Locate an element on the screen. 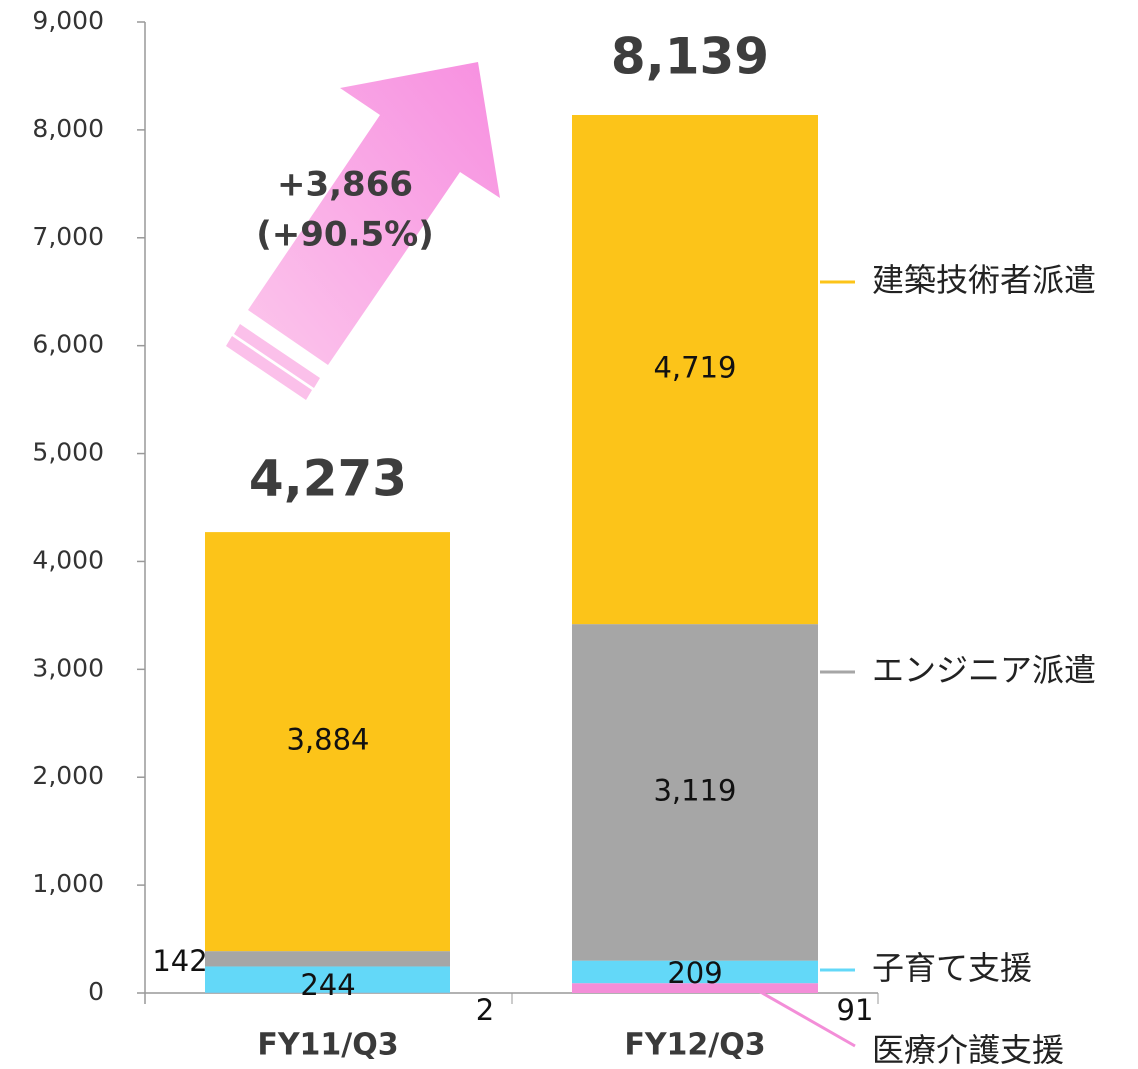  category-label: FY12/Q3 is located at coordinates (694, 1045).